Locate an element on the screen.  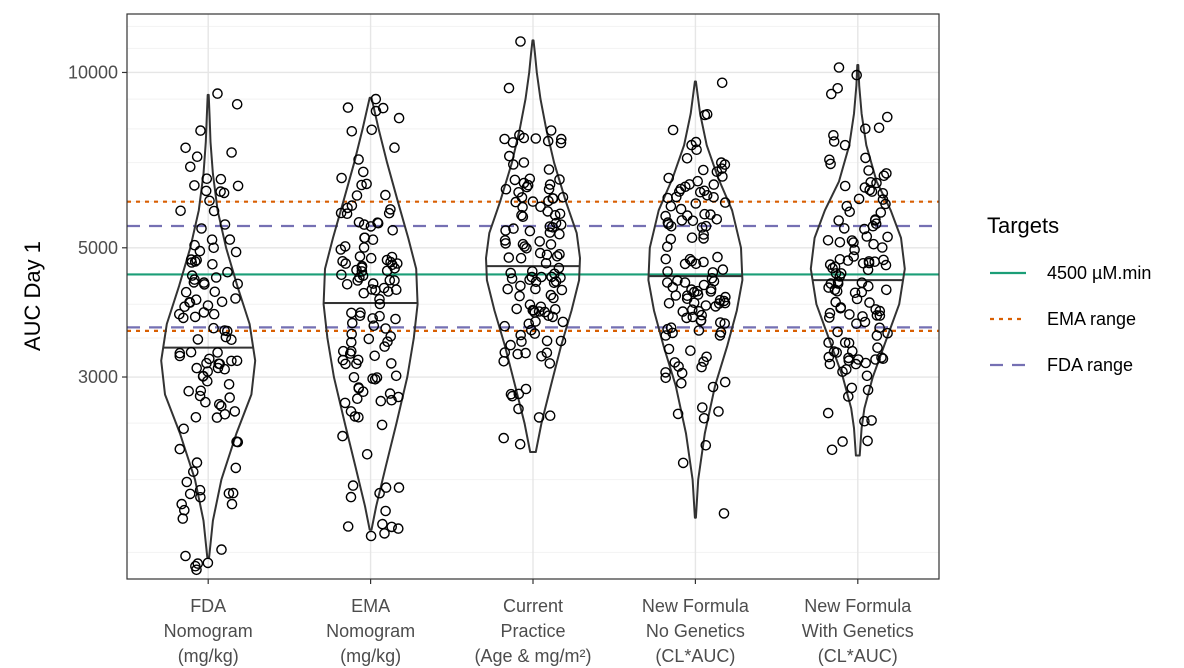
x-tick-label: FDA is located at coordinates (208, 606).